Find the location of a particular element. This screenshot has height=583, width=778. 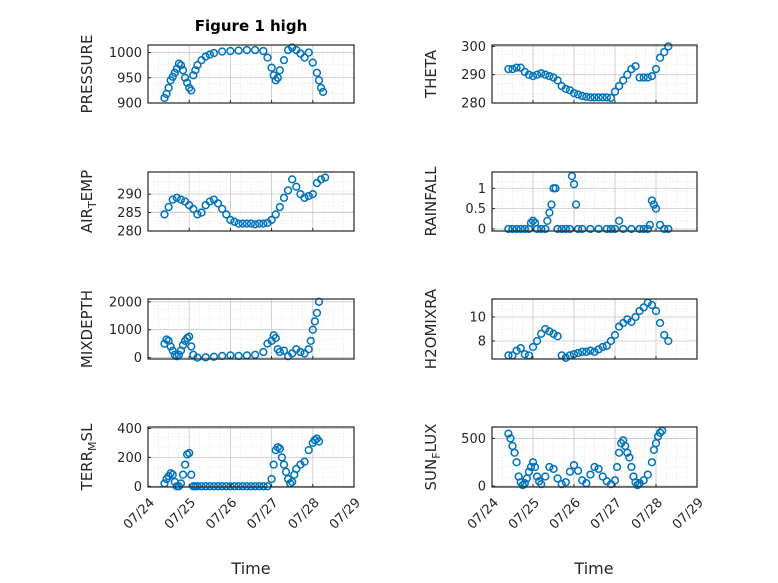

y-tick-label: 1 is located at coordinates (482, 189).